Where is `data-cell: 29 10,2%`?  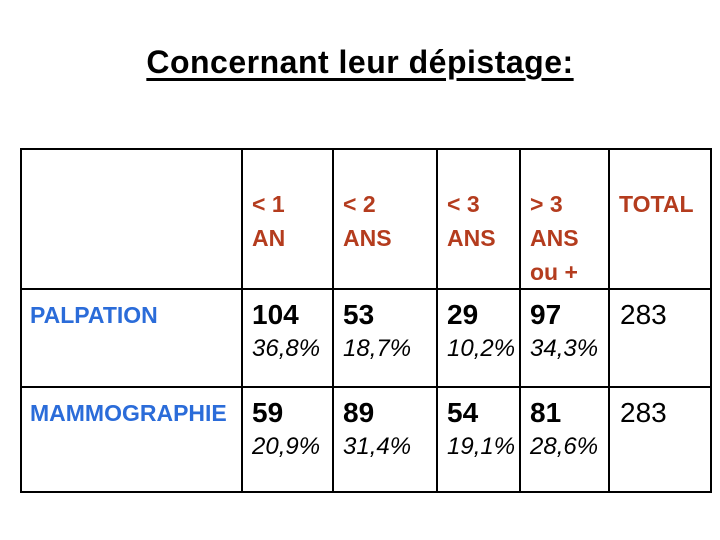 data-cell: 29 10,2% is located at coordinates (479, 339).